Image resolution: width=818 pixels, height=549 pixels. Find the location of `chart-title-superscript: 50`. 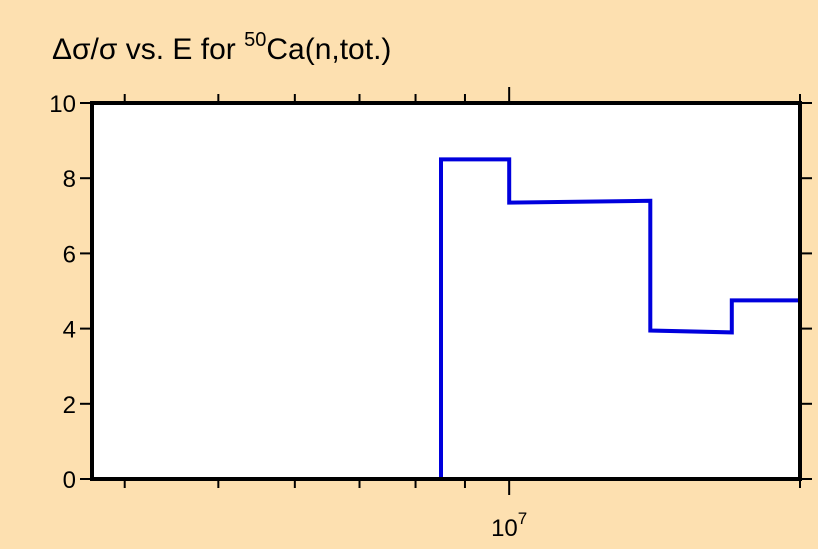

chart-title-superscript: 50 is located at coordinates (255, 40).